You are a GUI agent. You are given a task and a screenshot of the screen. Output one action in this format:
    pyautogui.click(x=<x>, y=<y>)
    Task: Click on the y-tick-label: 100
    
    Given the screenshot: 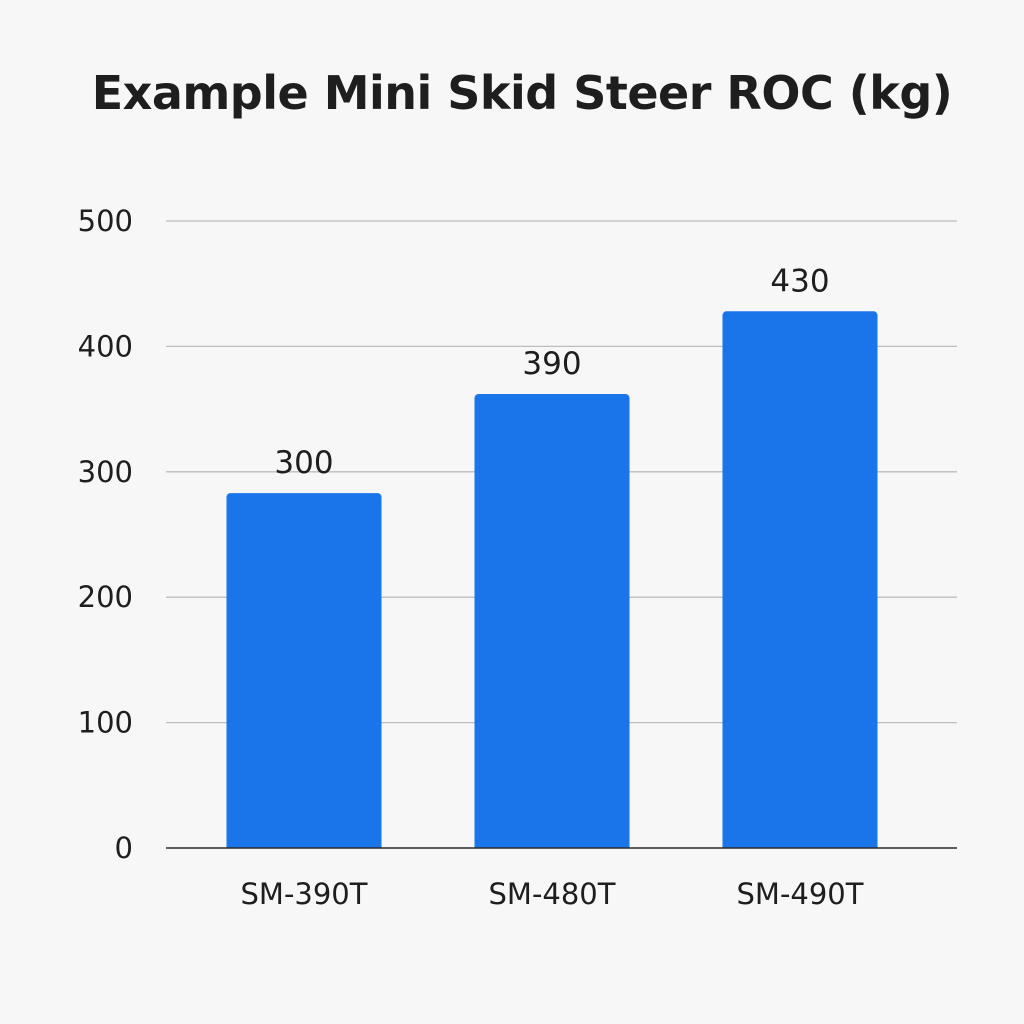 What is the action you would take?
    pyautogui.click(x=105, y=723)
    